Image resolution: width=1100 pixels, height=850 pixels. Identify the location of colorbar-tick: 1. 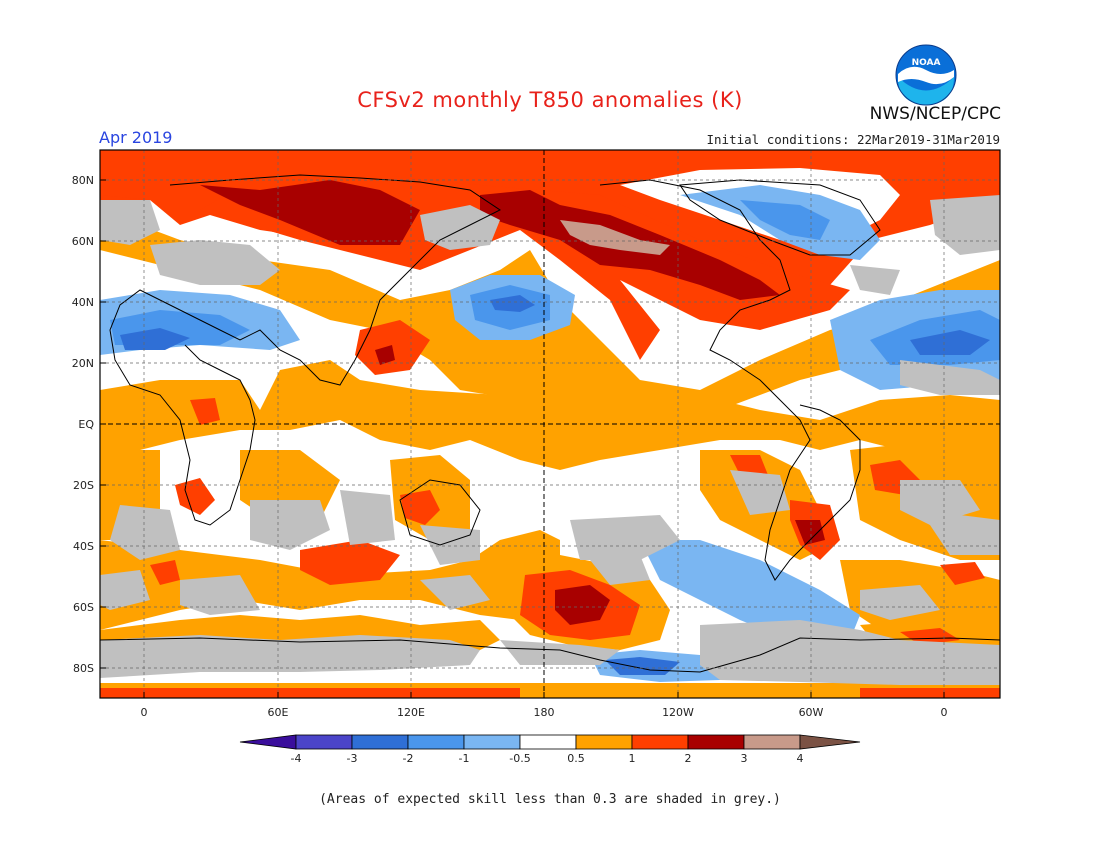
(632, 758).